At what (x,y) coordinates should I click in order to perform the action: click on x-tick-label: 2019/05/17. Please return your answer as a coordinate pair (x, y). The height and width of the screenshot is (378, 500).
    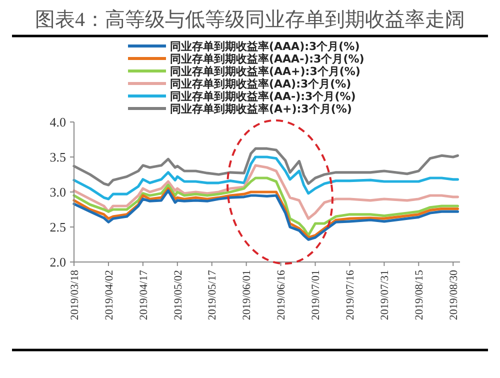
    Looking at the image, I should click on (212, 295).